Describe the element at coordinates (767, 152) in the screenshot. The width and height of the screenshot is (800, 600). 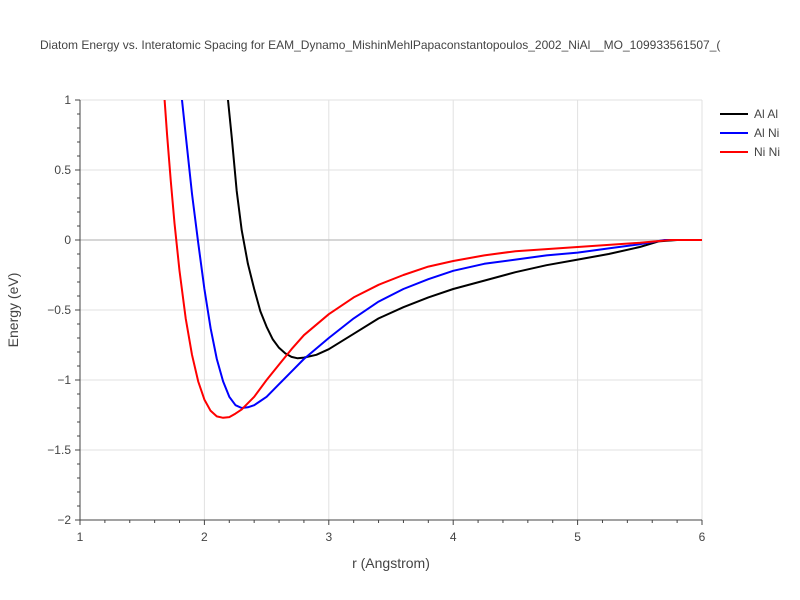
I see `legend-label: Ni Ni` at that location.